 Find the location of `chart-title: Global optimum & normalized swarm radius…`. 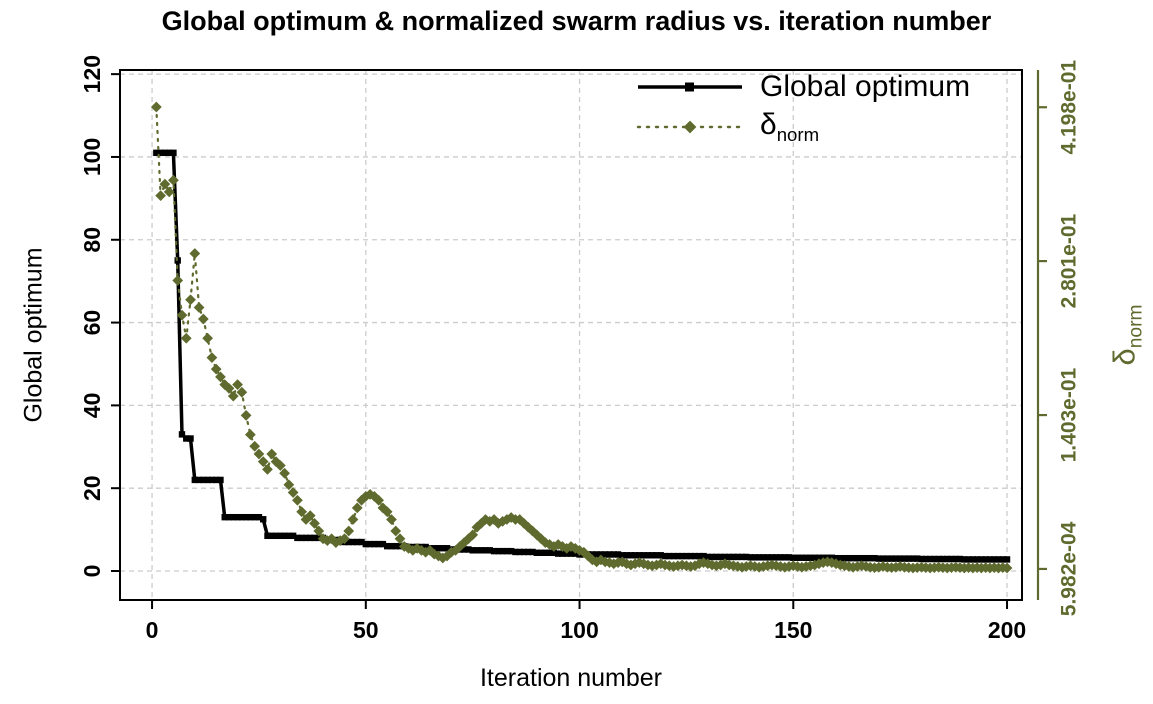

chart-title: Global optimum & normalized swarm radius… is located at coordinates (576, 21).